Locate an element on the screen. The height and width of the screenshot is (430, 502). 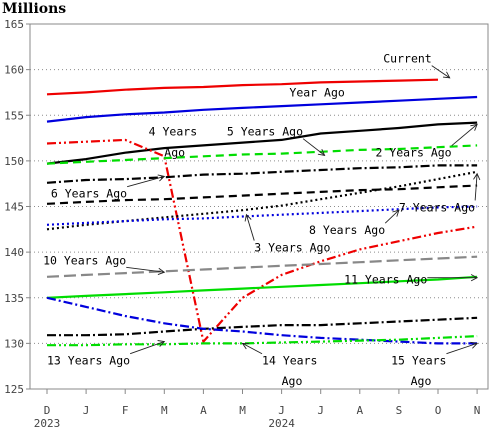
series-line-14-years-ago is located at coordinates (262, 341).